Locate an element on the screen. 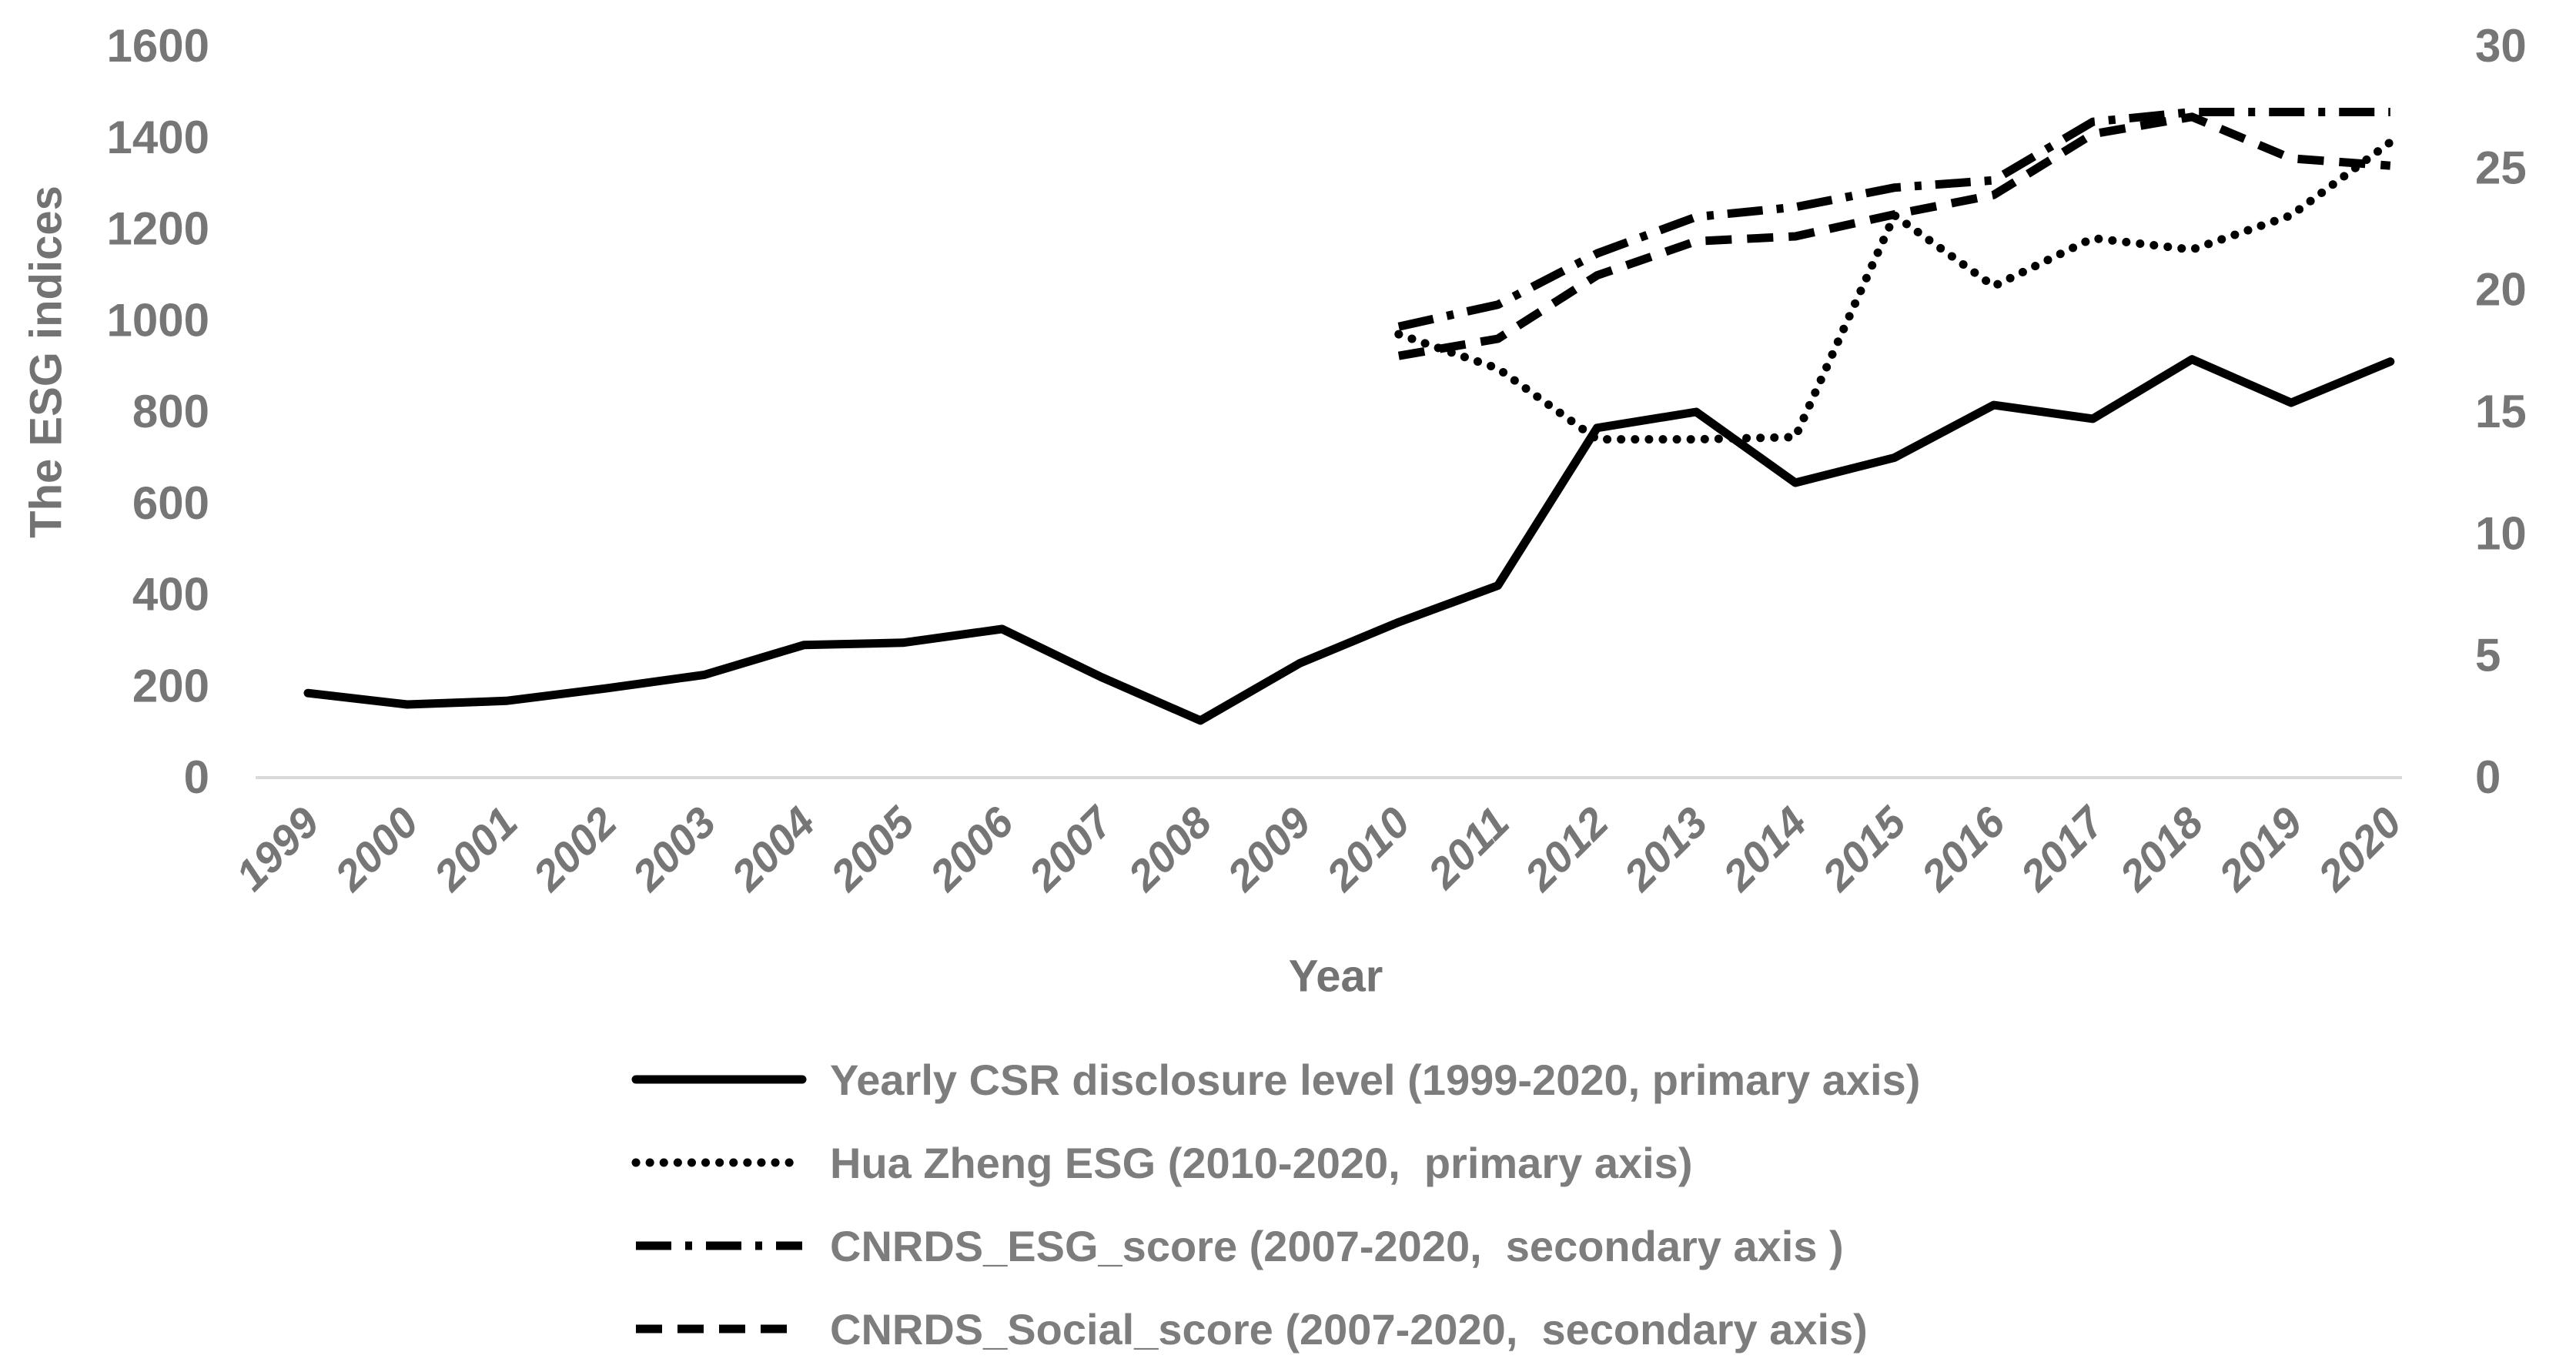 This screenshot has height=1372, width=2576. right-axis-tick-label: 10 is located at coordinates (2501, 533).